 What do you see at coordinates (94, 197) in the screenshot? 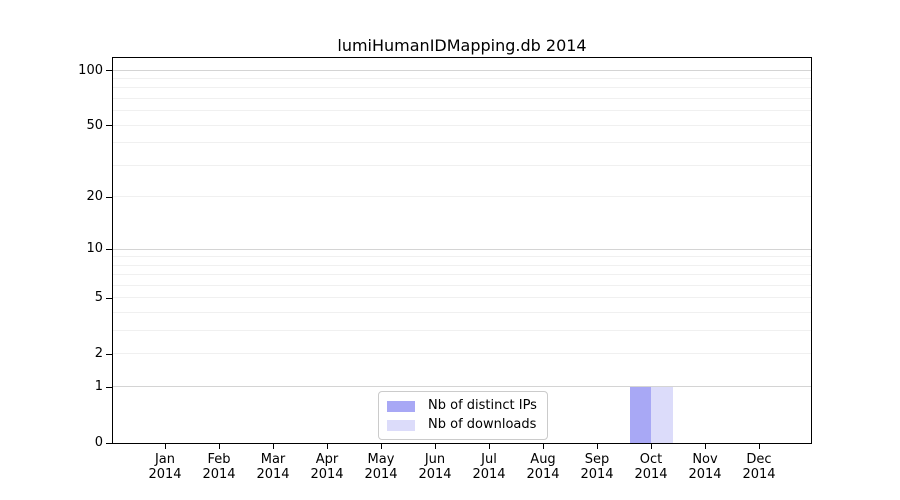
I see `y-tick-label: 20` at bounding box center [94, 197].